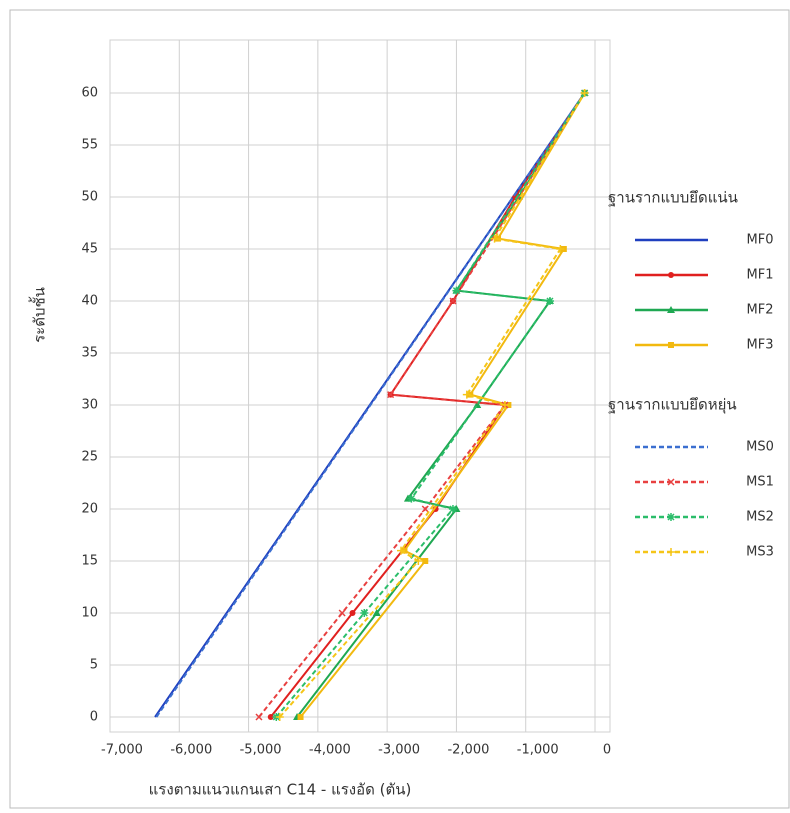 This screenshot has height=813, width=790. What do you see at coordinates (89, 509) in the screenshot?
I see `y-tick-label: 20` at bounding box center [89, 509].